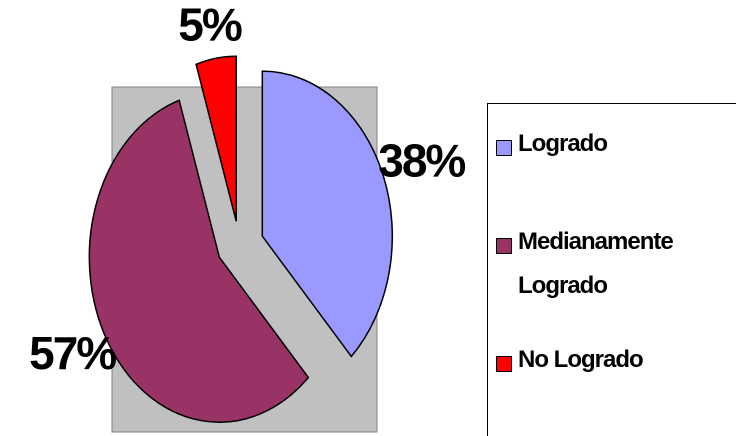  I want to click on legend-entry: No Logrado, so click(607, 364).